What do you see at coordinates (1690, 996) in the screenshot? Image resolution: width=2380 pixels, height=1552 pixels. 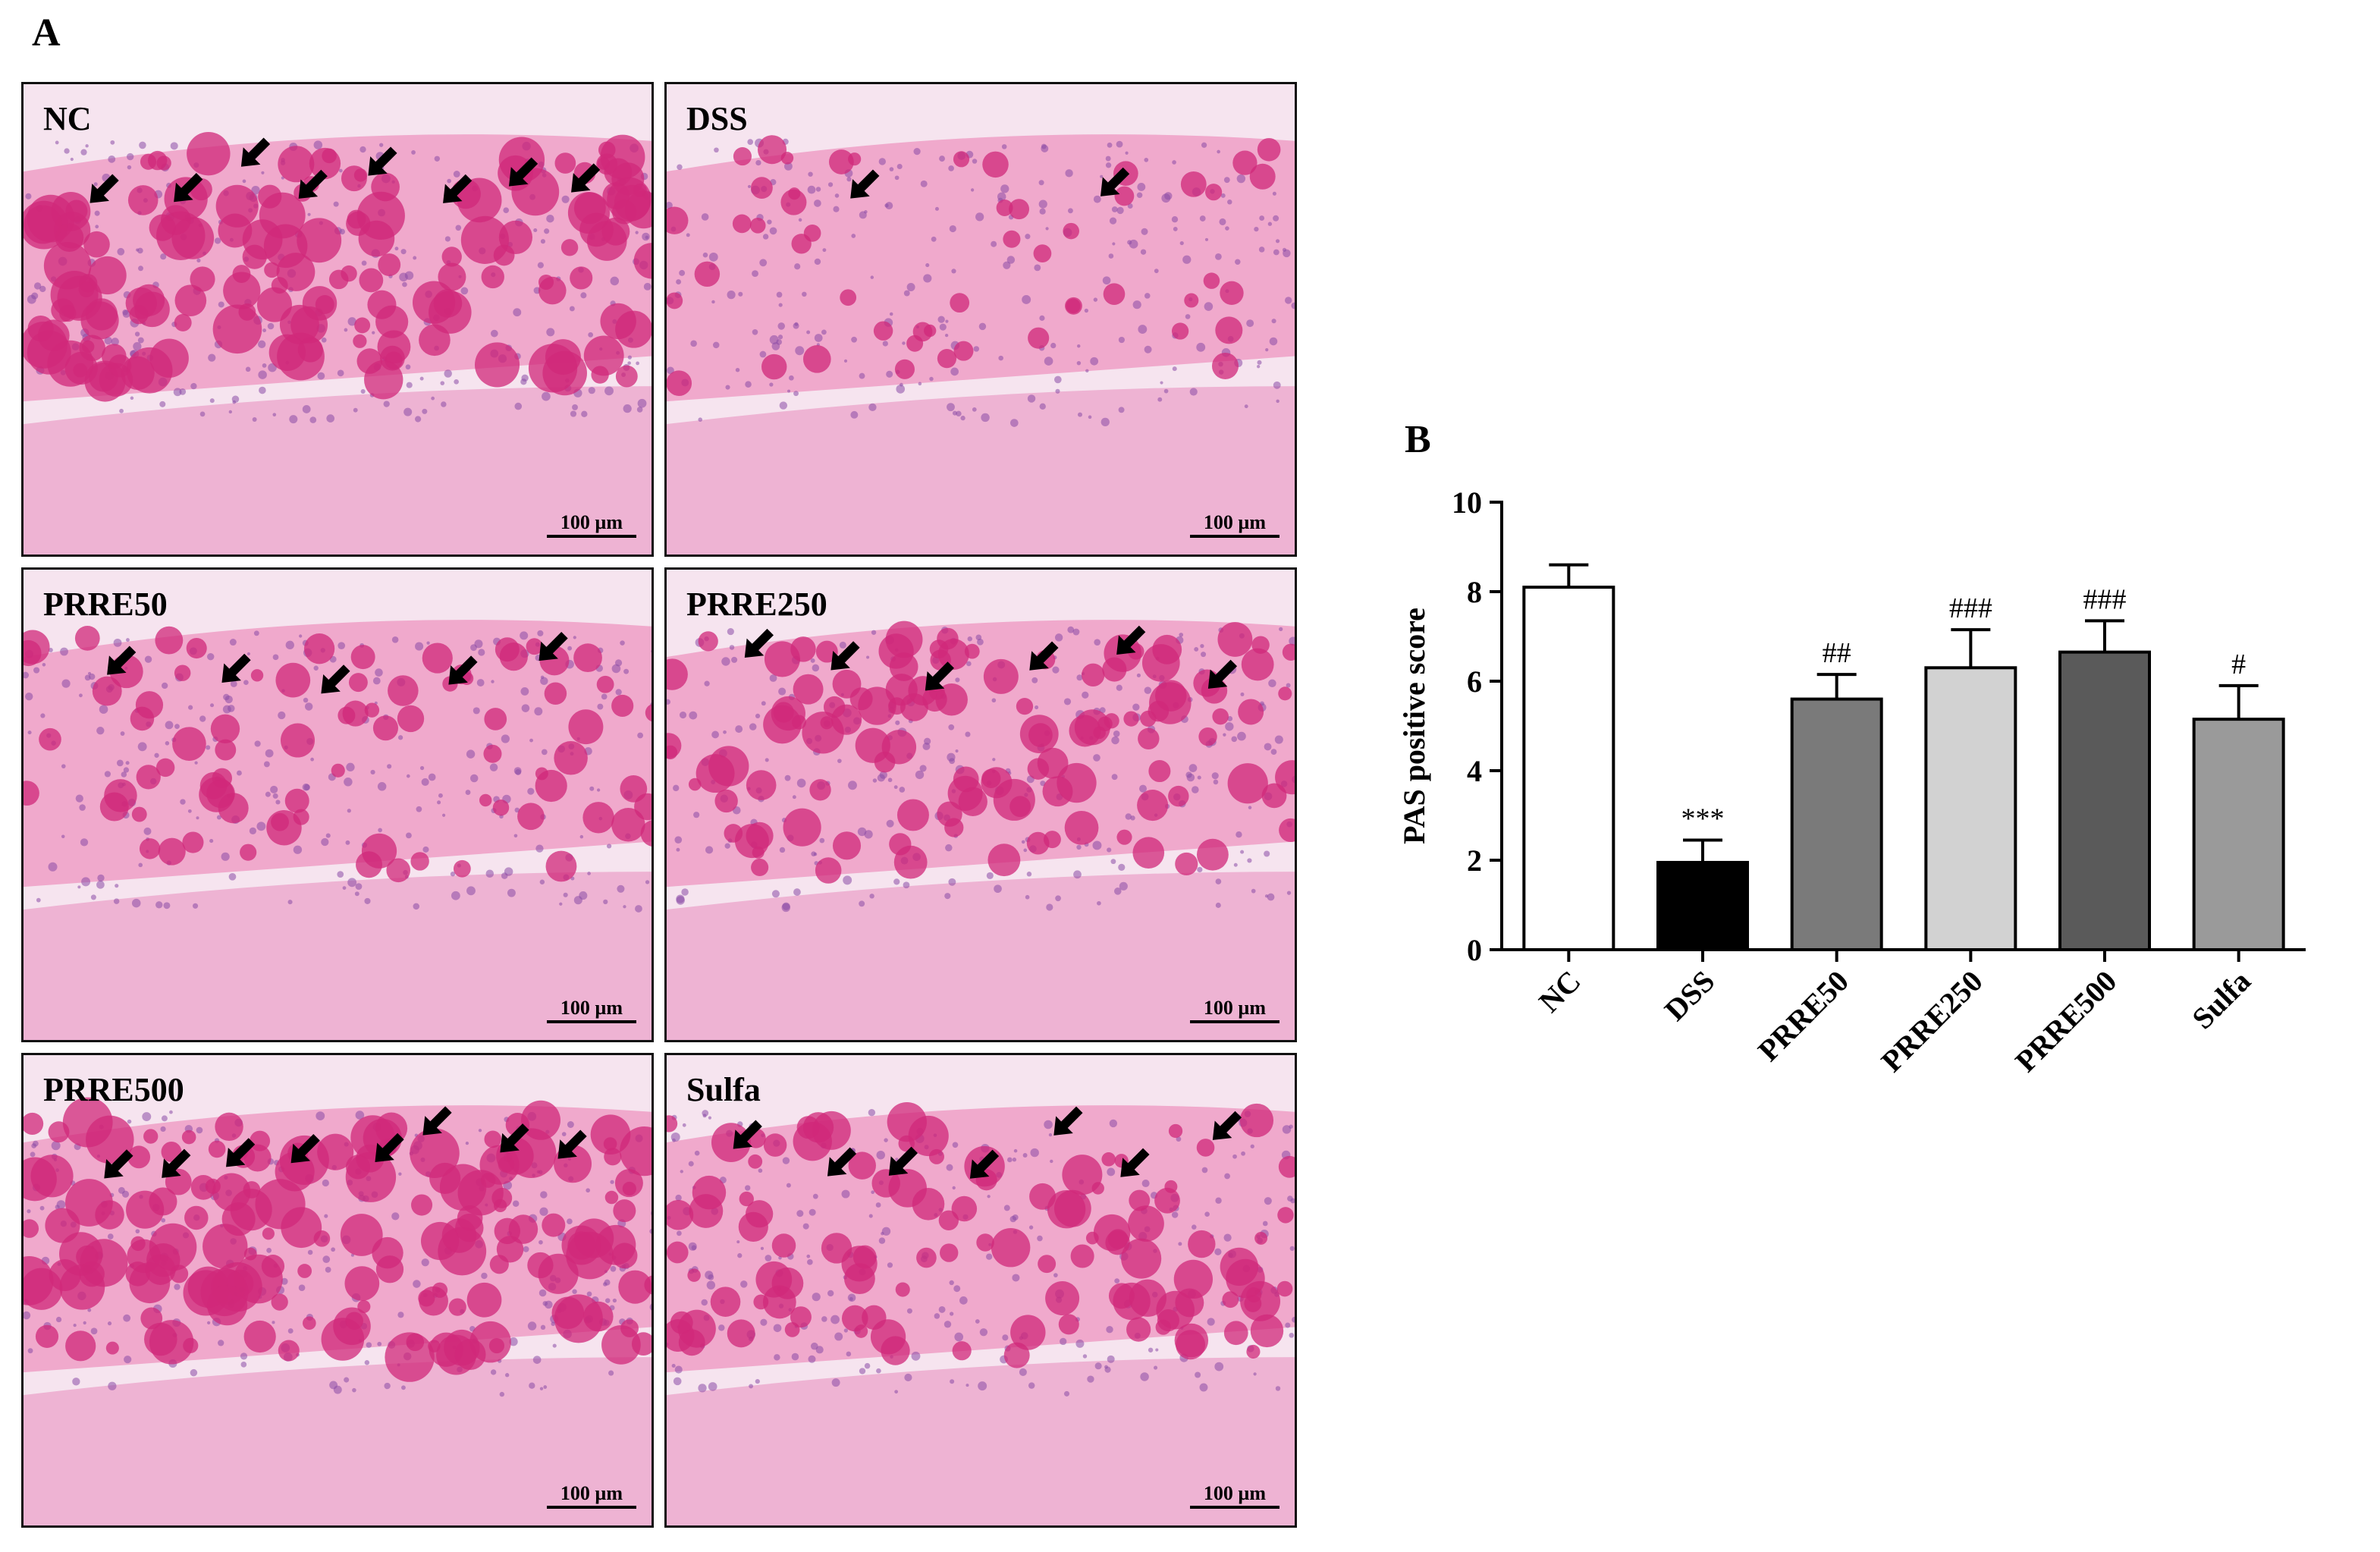 I see `x-tick-label: DSS` at bounding box center [1690, 996].